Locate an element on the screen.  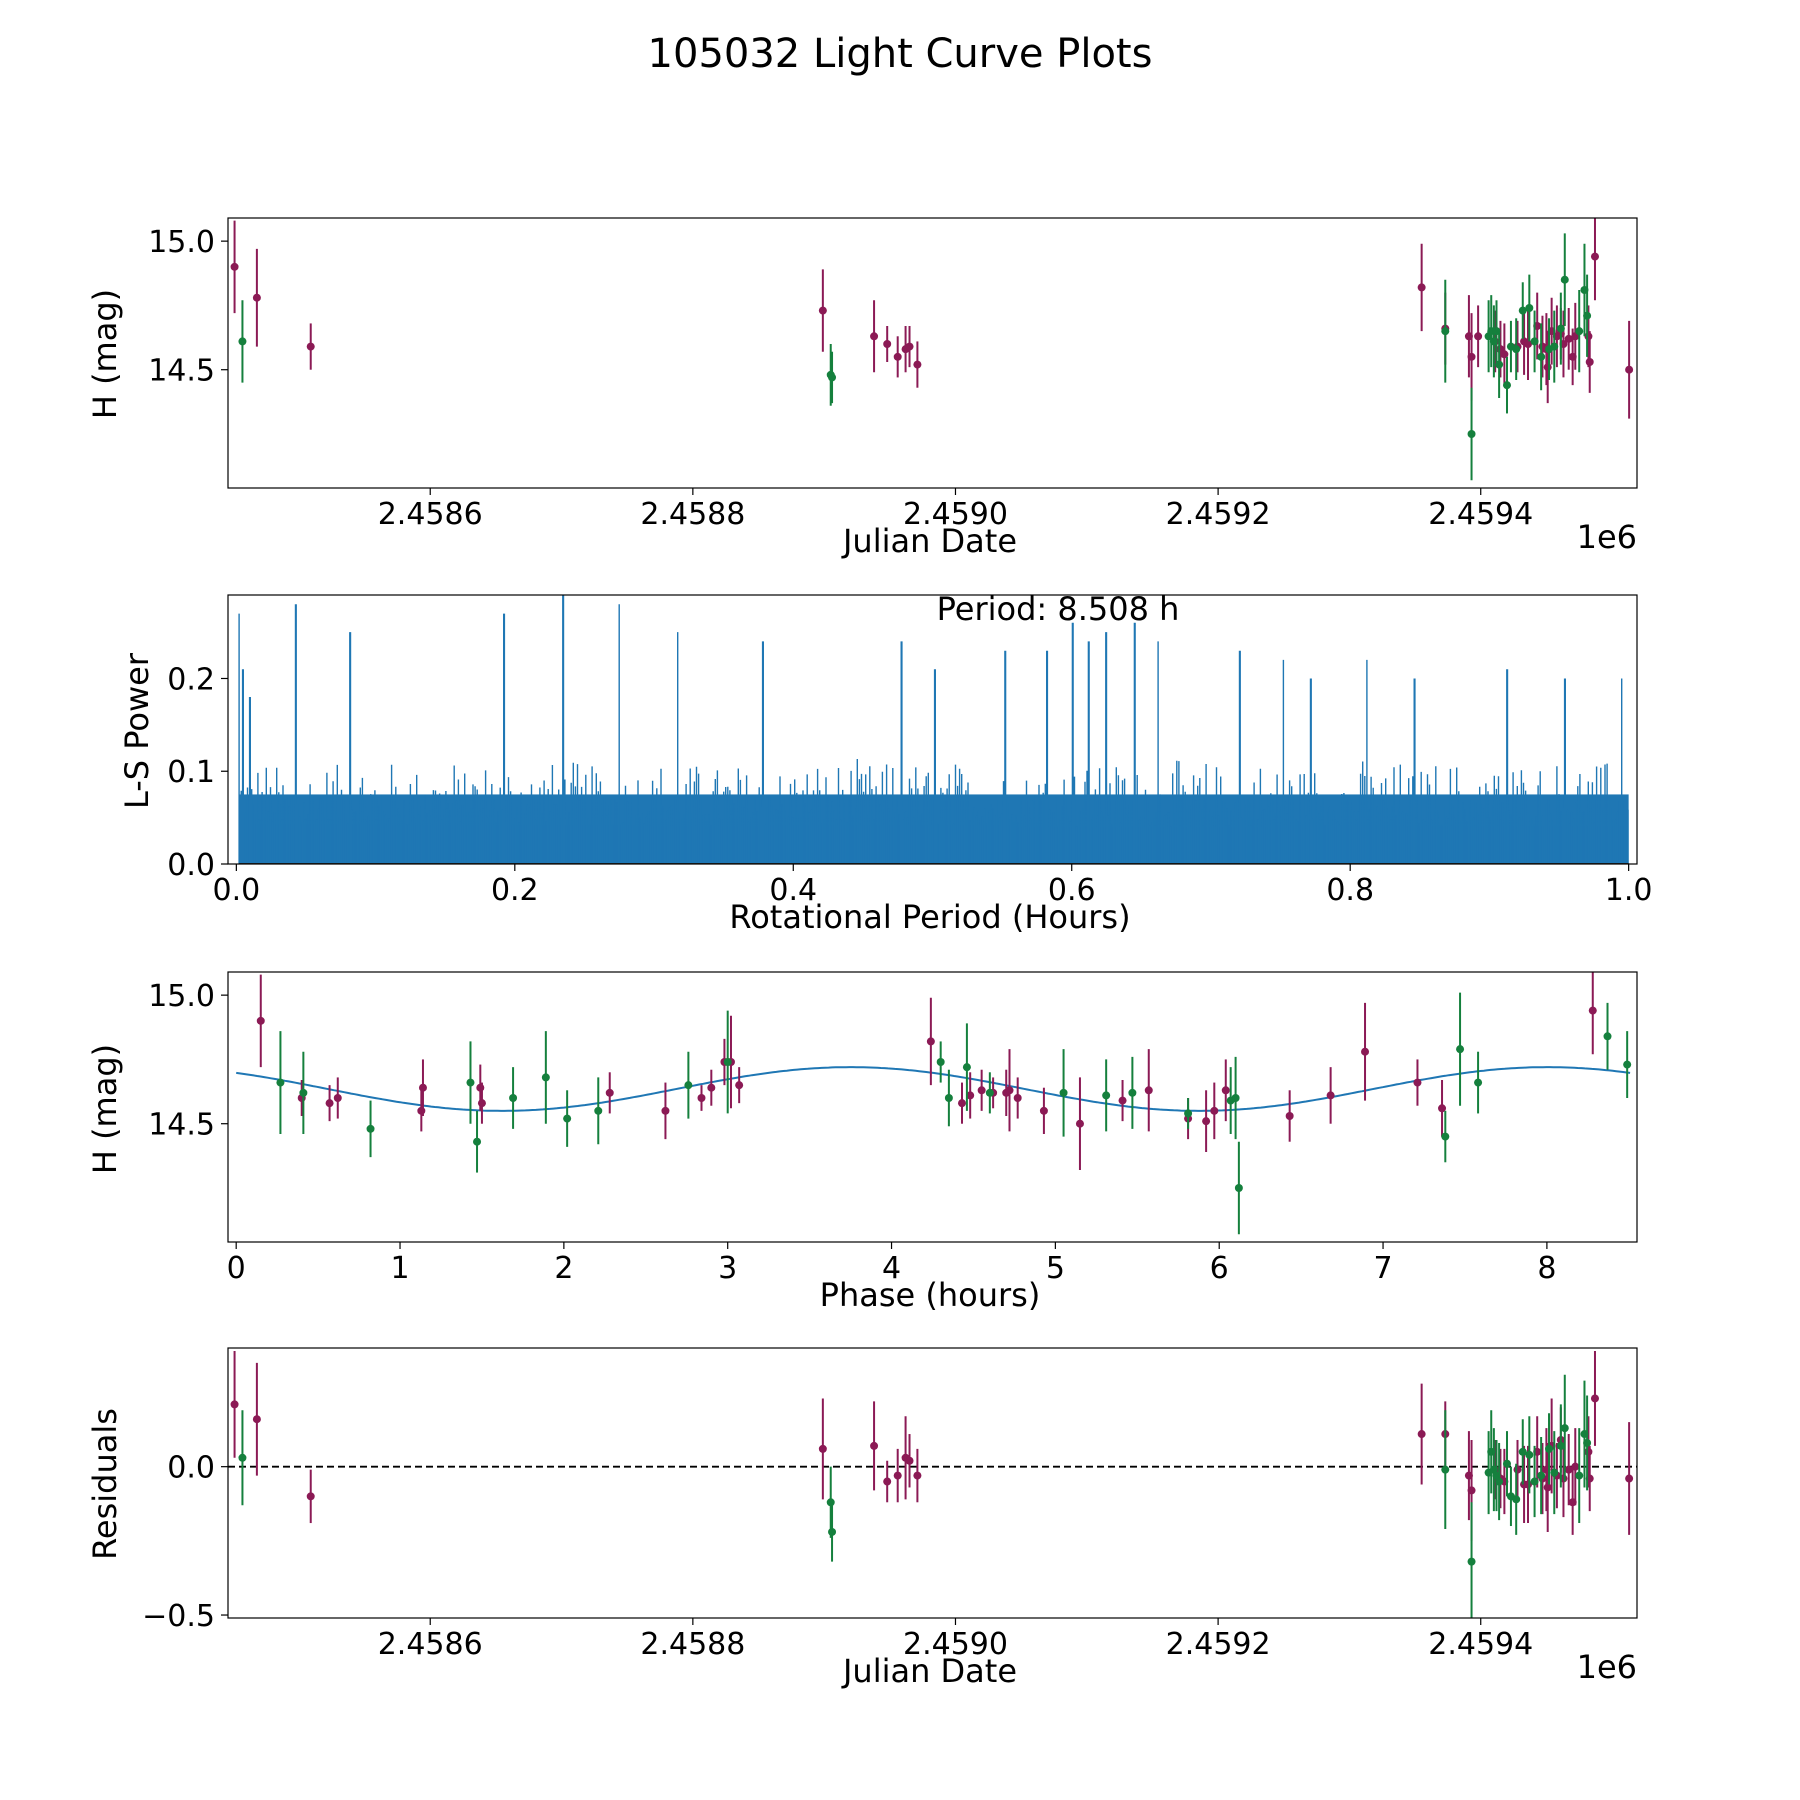
y-tick-label: −0.5 is located at coordinates (178, 1616).